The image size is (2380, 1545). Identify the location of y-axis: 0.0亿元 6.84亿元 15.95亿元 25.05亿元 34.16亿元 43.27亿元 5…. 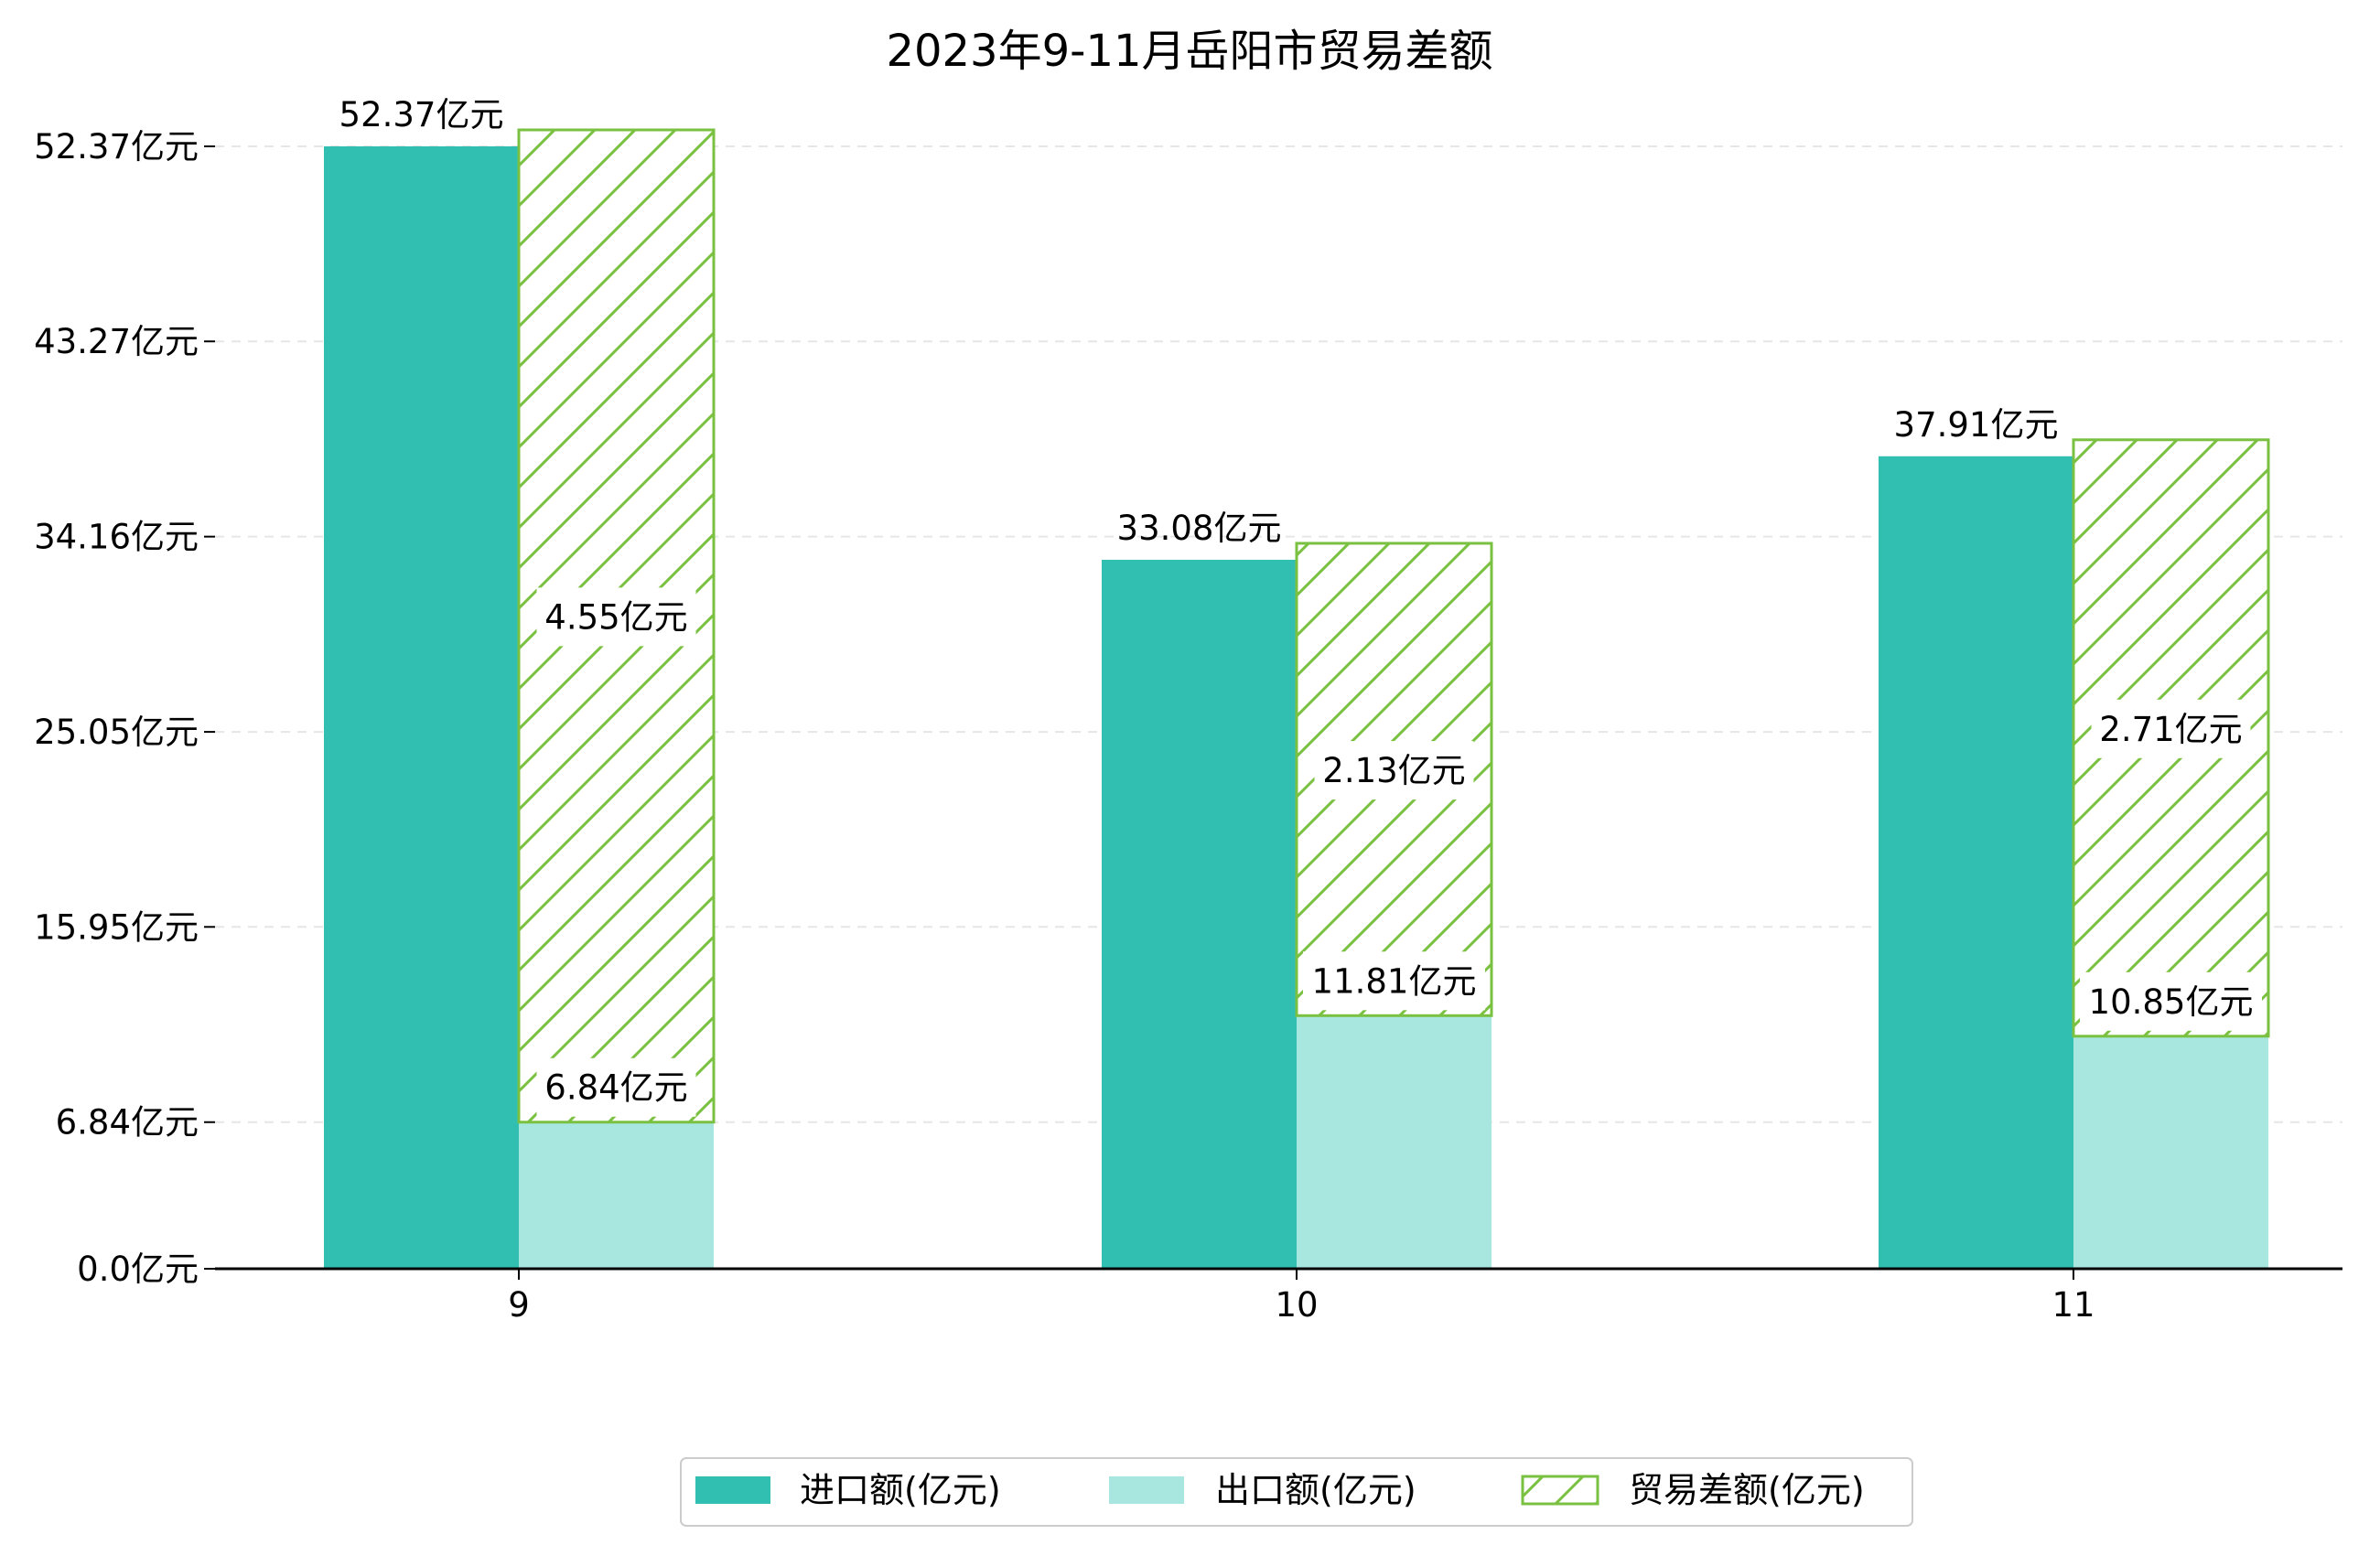
(124, 708).